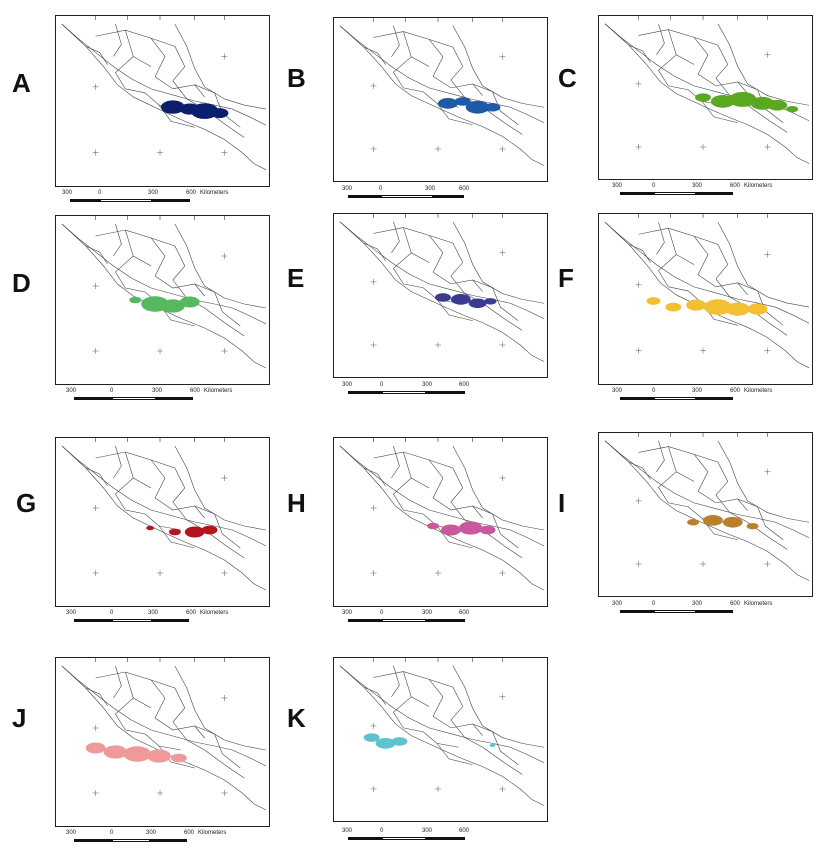 The height and width of the screenshot is (855, 833). I want to click on scalebar-i: 300 0 300 600 Kilometers, so click(712, 610).